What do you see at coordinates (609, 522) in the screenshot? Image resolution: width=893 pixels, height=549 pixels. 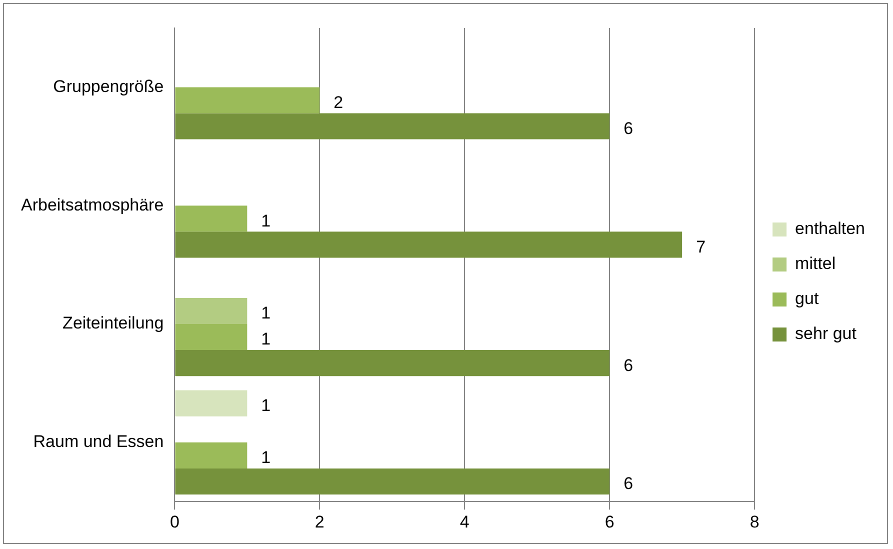 I see `x-tick-label: 6` at bounding box center [609, 522].